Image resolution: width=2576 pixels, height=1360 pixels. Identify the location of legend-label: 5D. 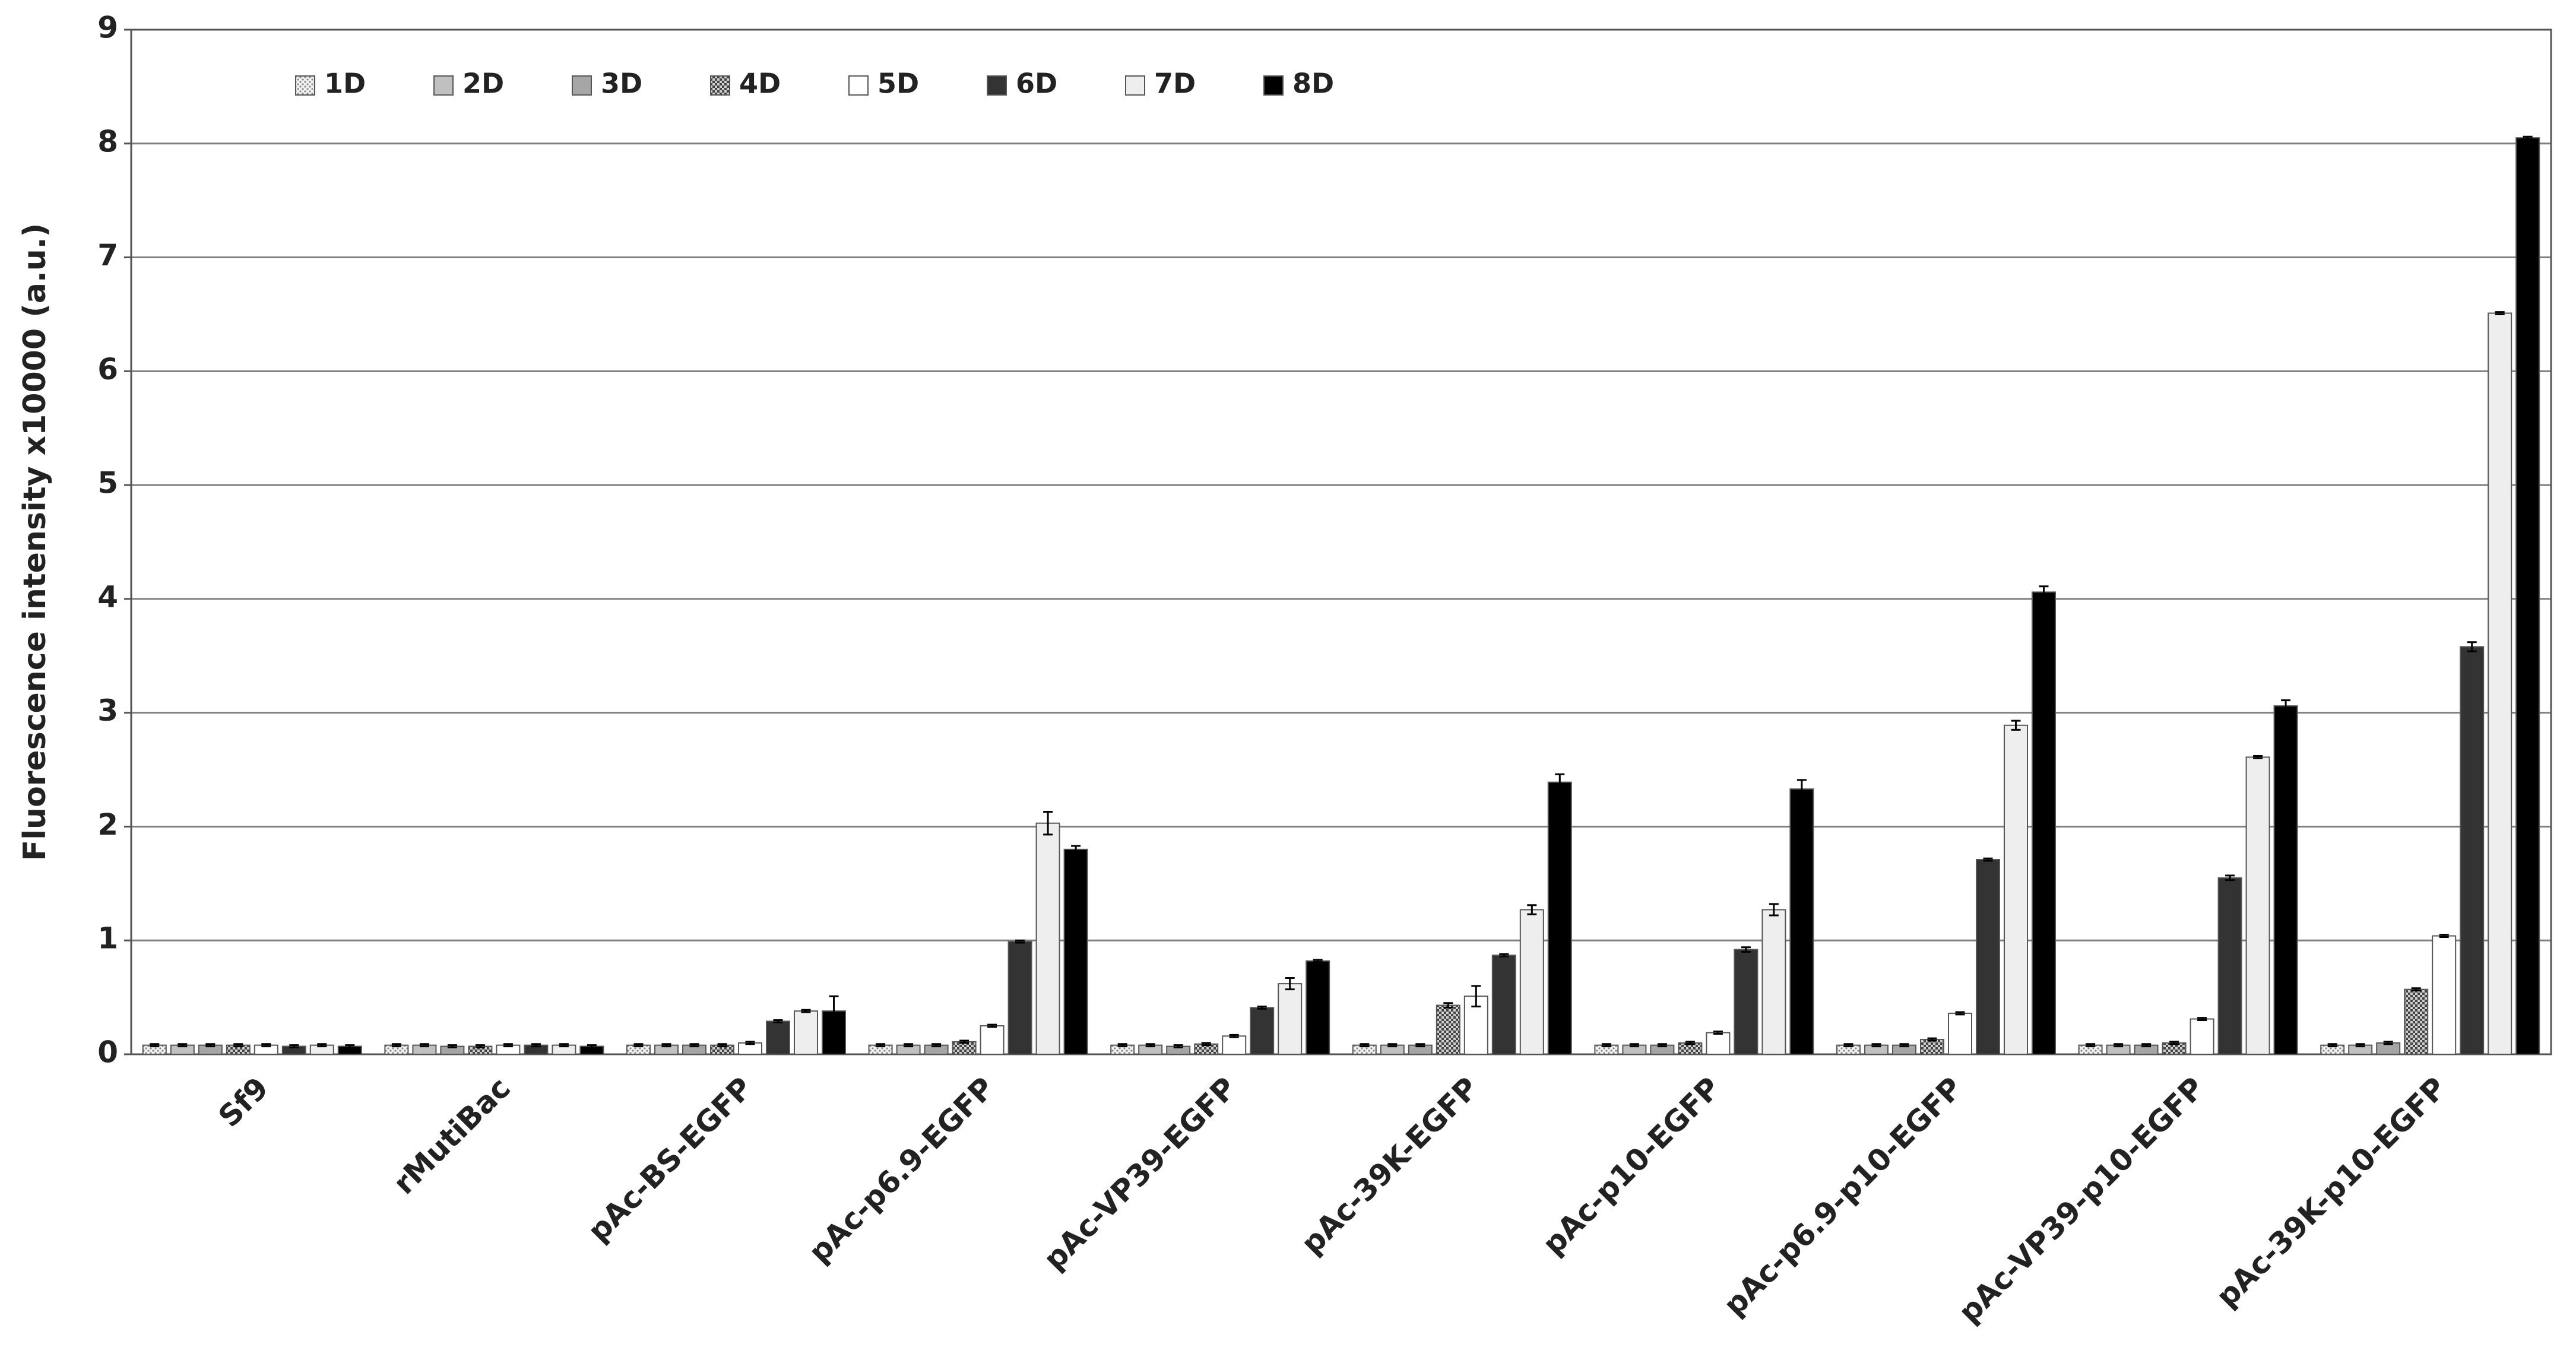
(898, 84).